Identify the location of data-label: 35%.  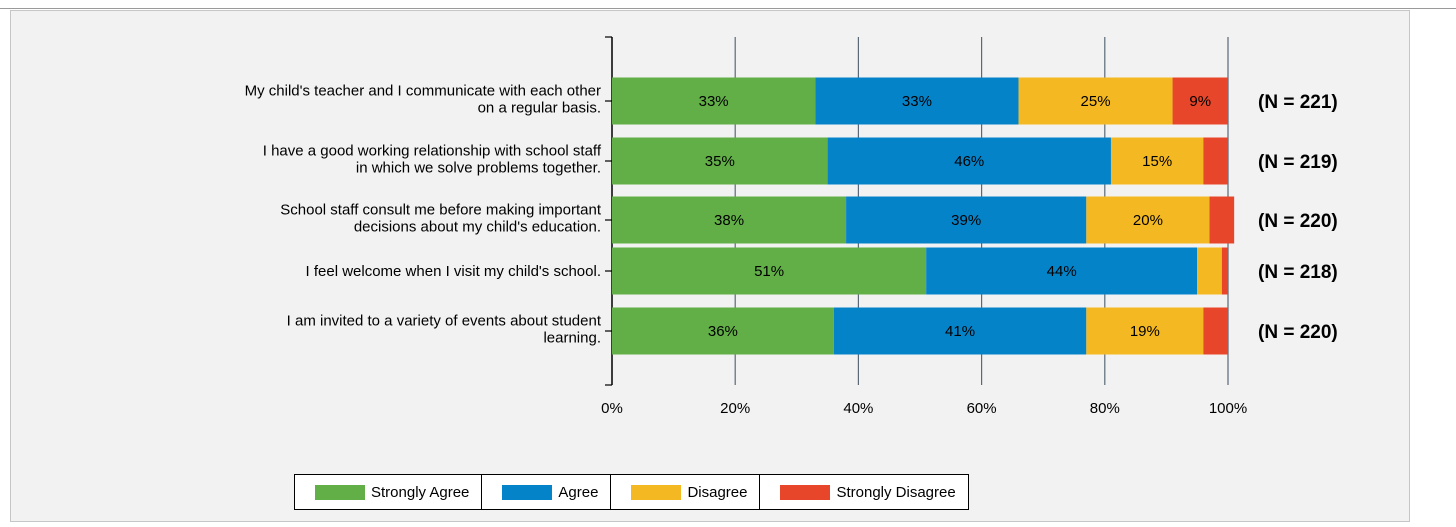
(720, 161).